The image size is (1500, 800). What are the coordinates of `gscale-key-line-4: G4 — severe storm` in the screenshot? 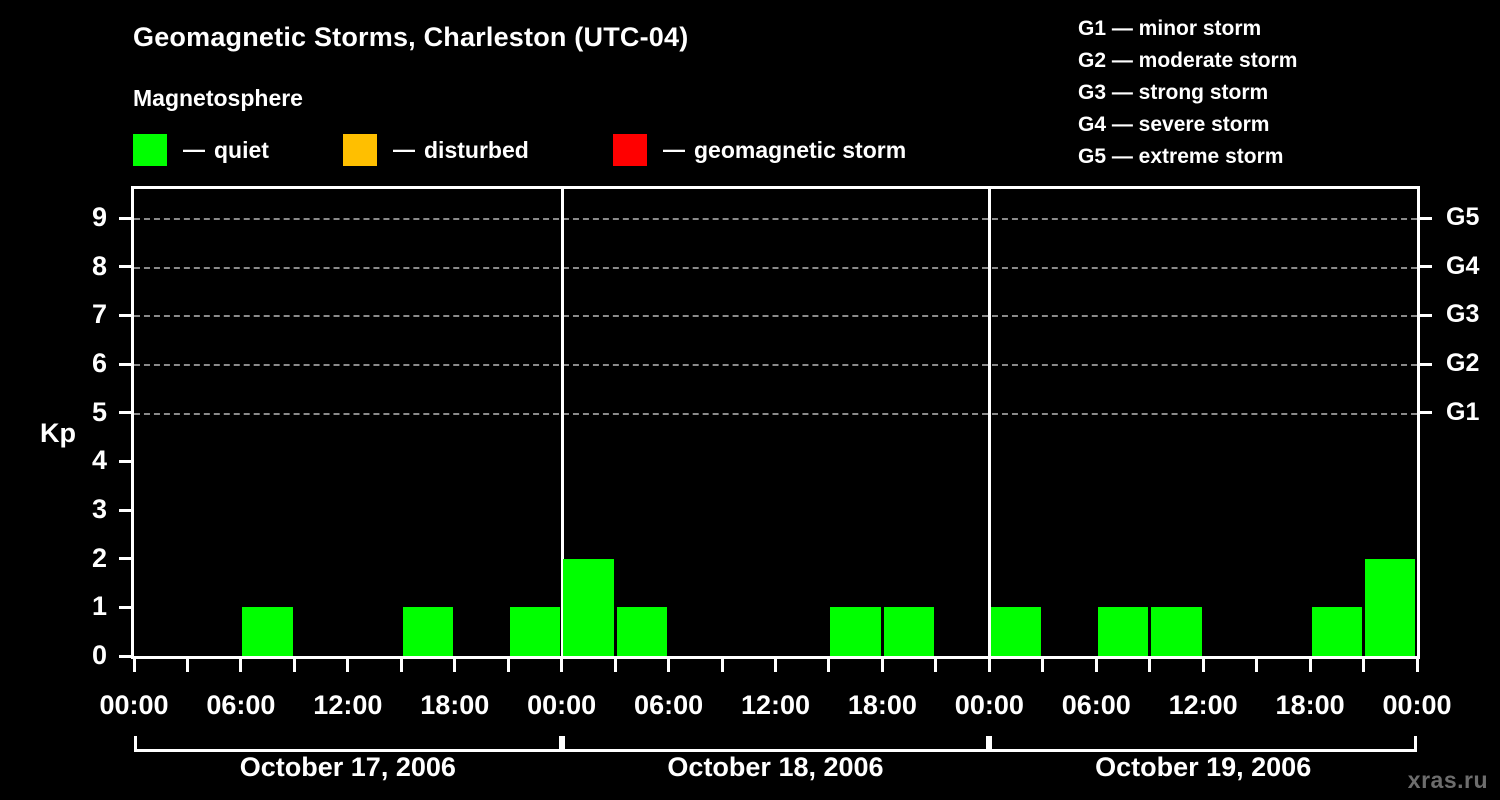 It's located at (1174, 124).